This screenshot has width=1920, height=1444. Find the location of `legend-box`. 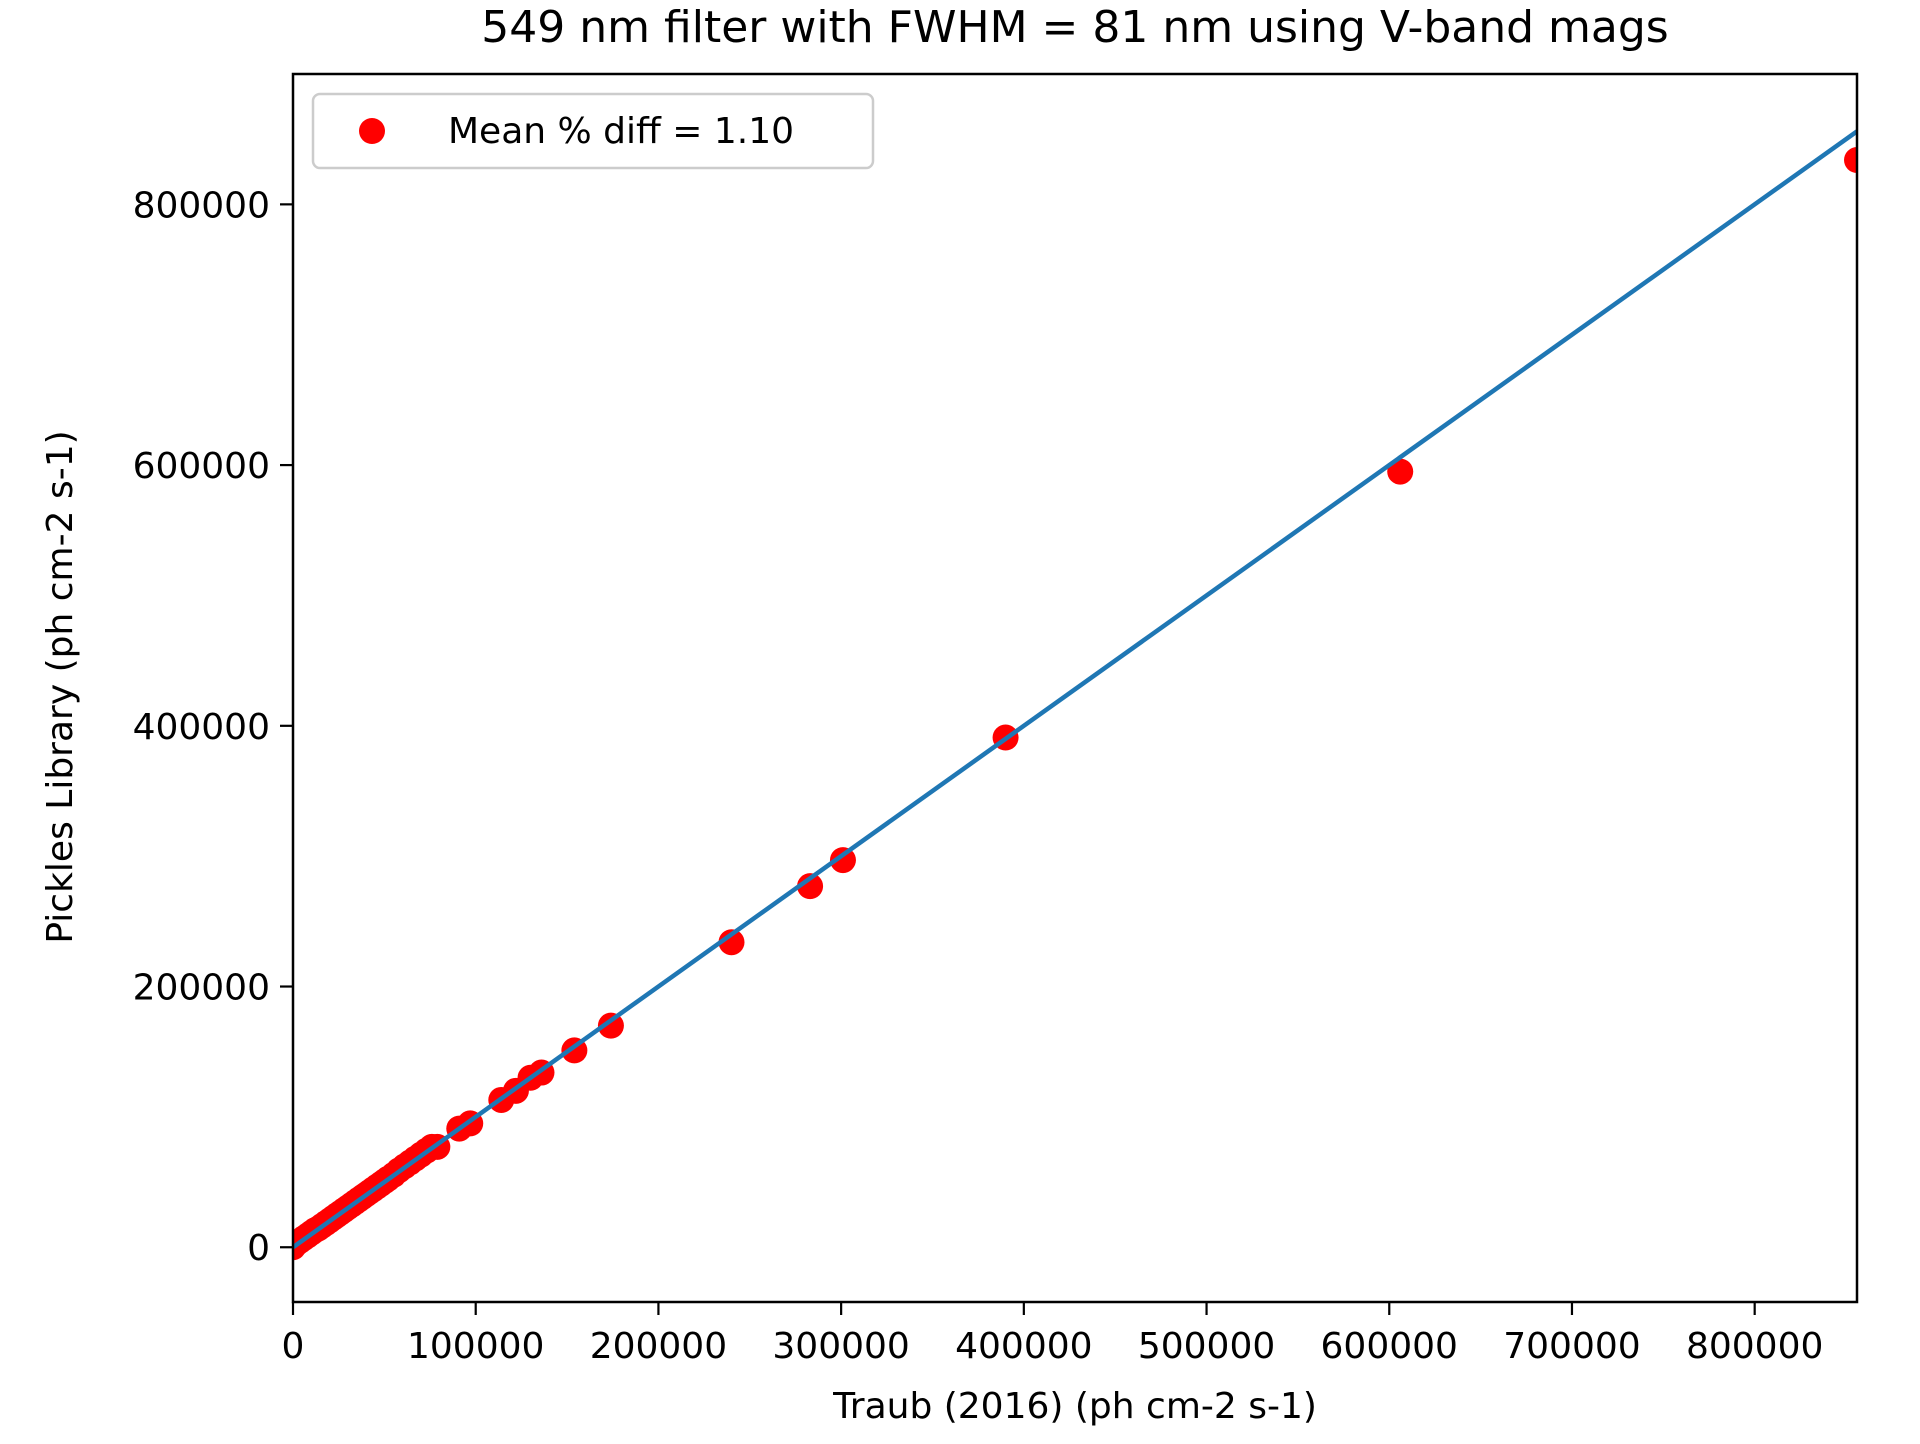

legend-box is located at coordinates (593, 131).